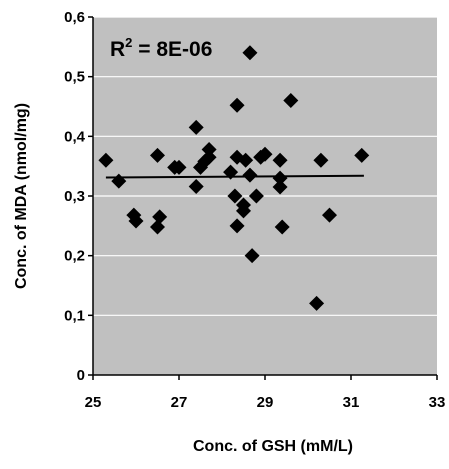 Image resolution: width=449 pixels, height=469 pixels. I want to click on x-tick-label: 33, so click(437, 402).